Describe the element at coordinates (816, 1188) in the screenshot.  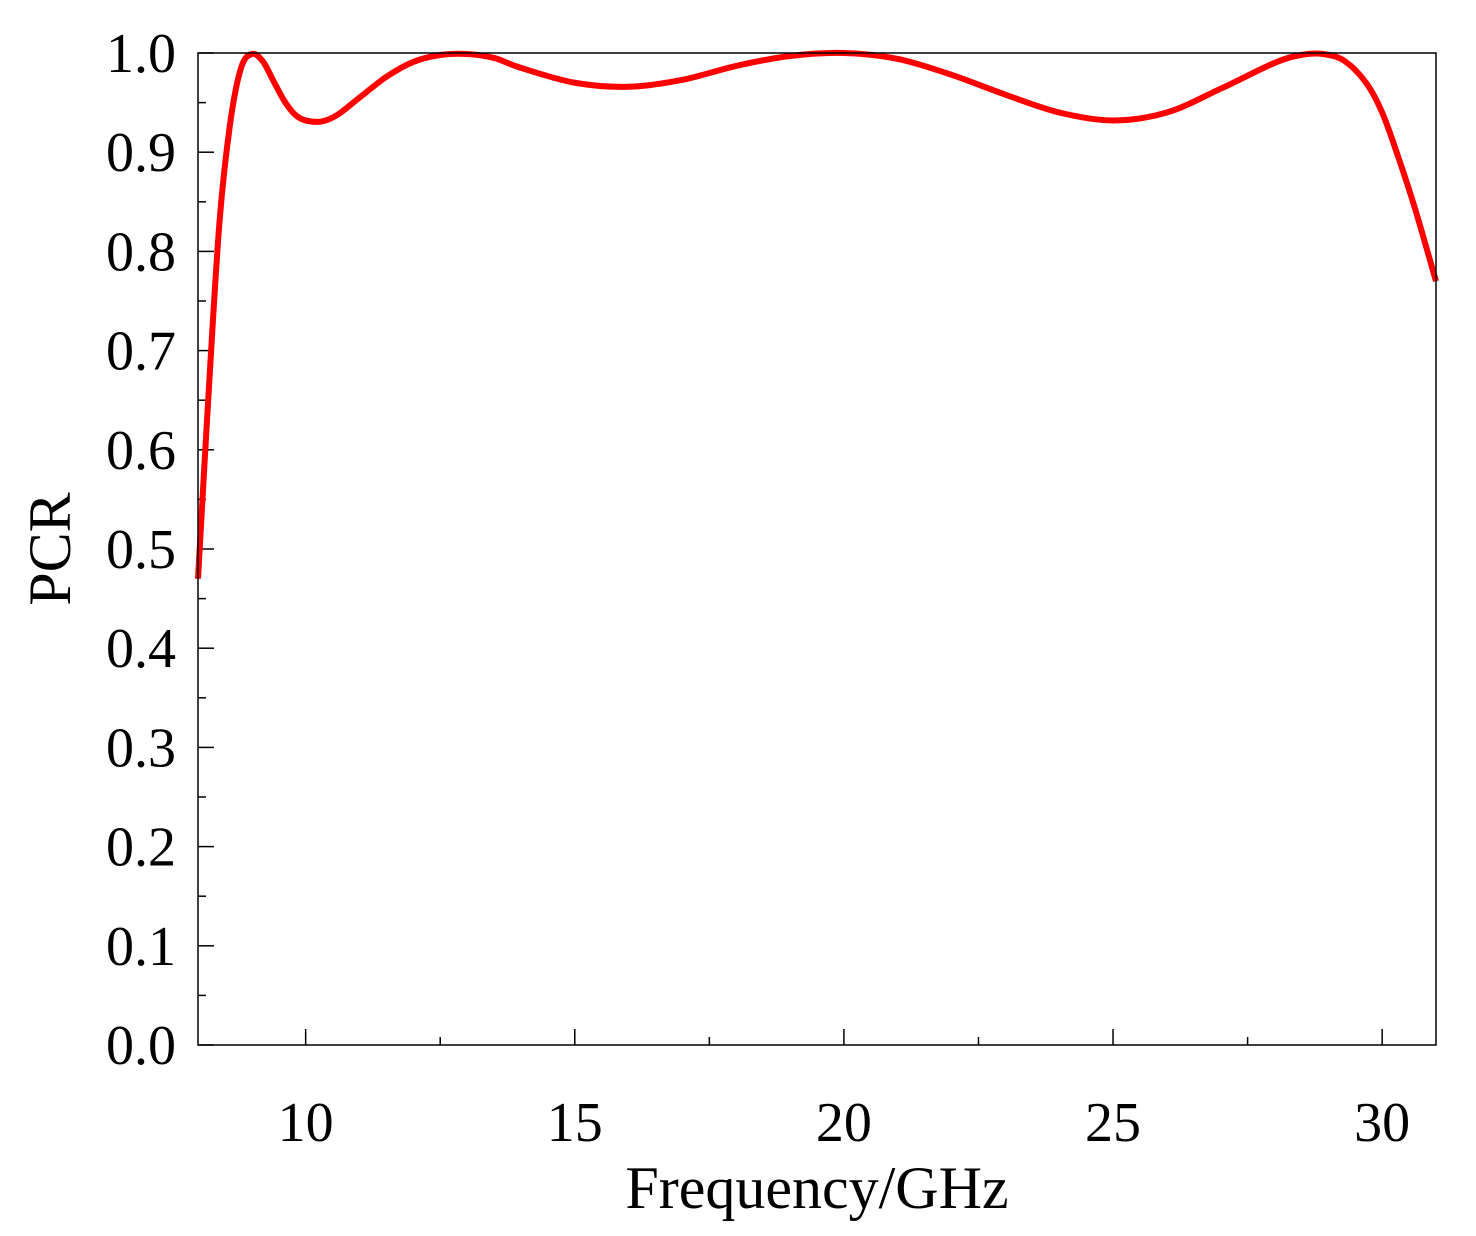
I see `x-axis-title: Frequency/GHz` at that location.